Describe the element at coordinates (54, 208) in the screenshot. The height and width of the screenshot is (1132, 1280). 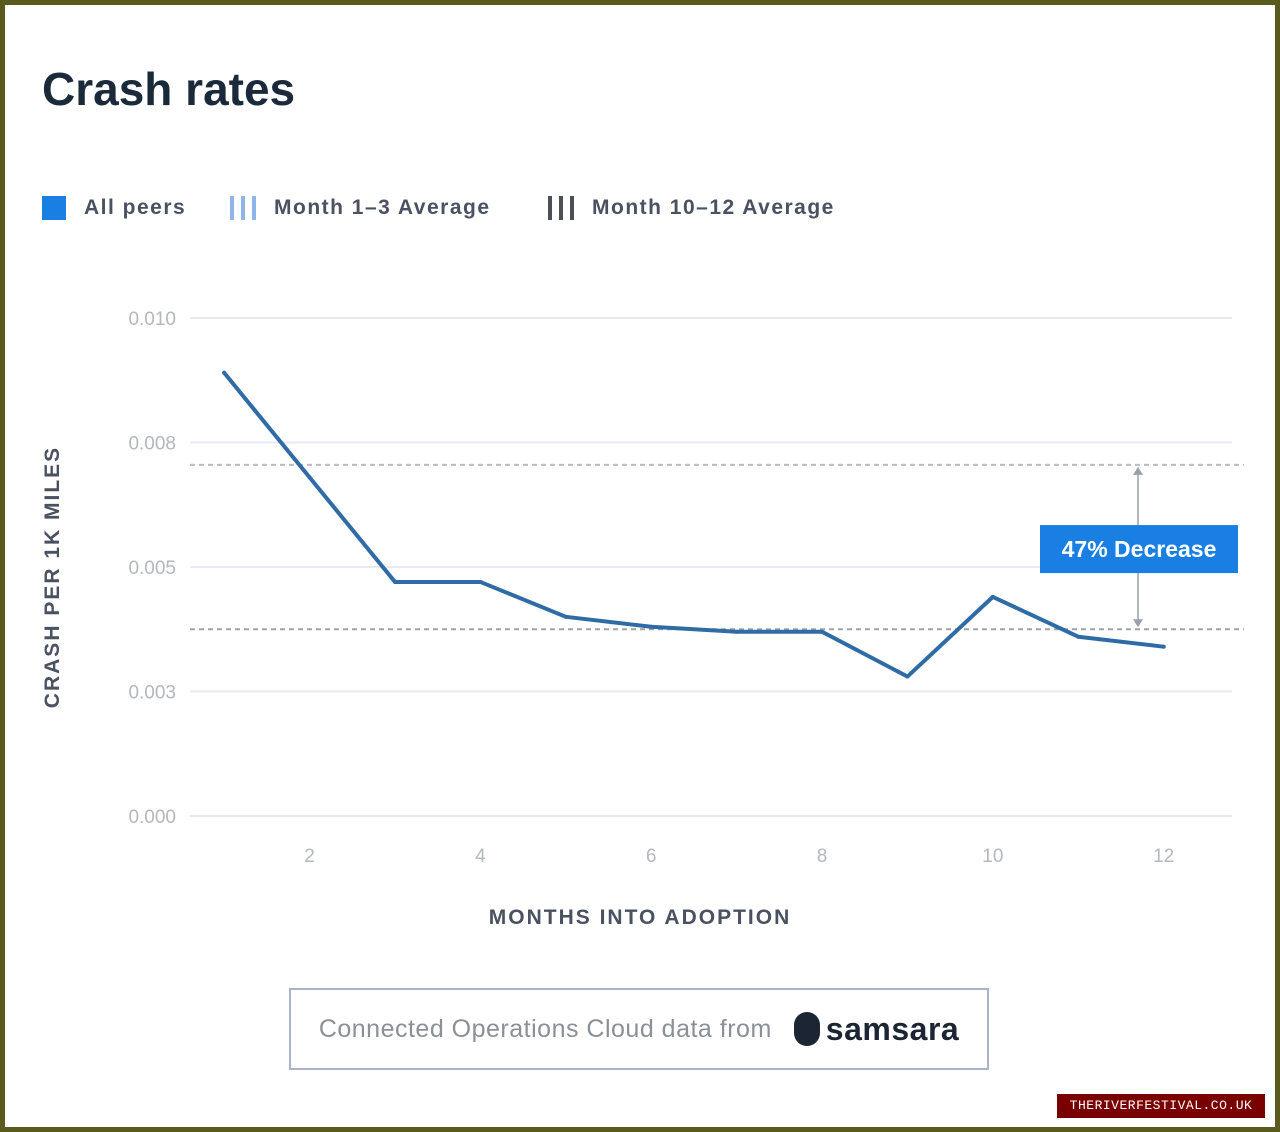
I see `legend-swatch-all-peers` at that location.